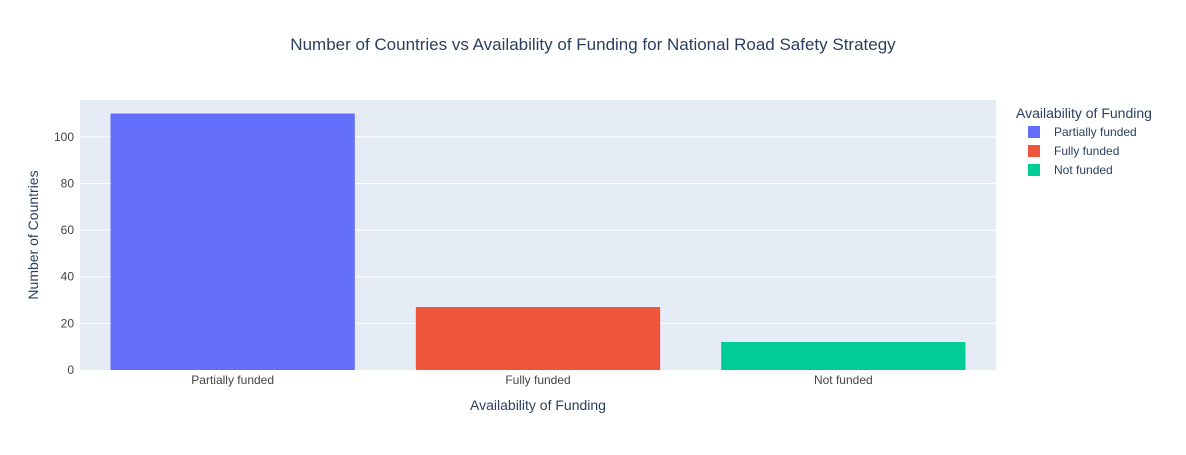 Image resolution: width=1186 pixels, height=455 pixels. I want to click on x-tick-label: Partially funded, so click(232, 380).